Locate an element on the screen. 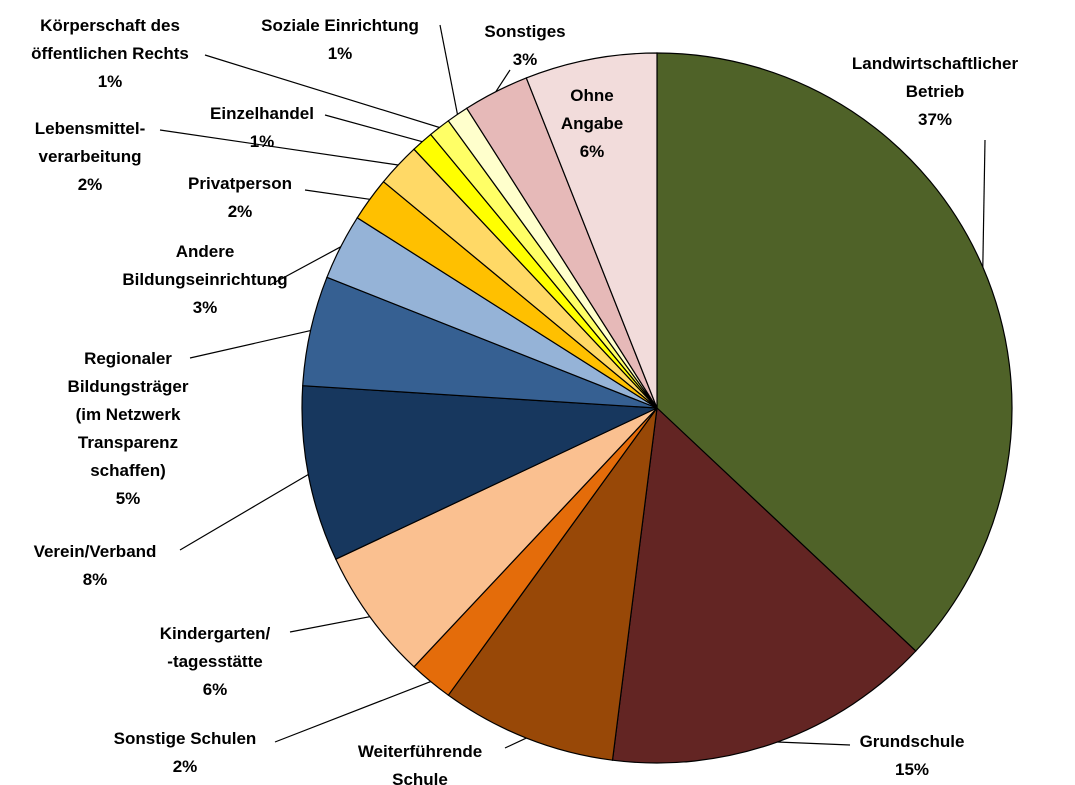  slice-label: Körperschaft des öffentlichen Rechts is located at coordinates (110, 39).